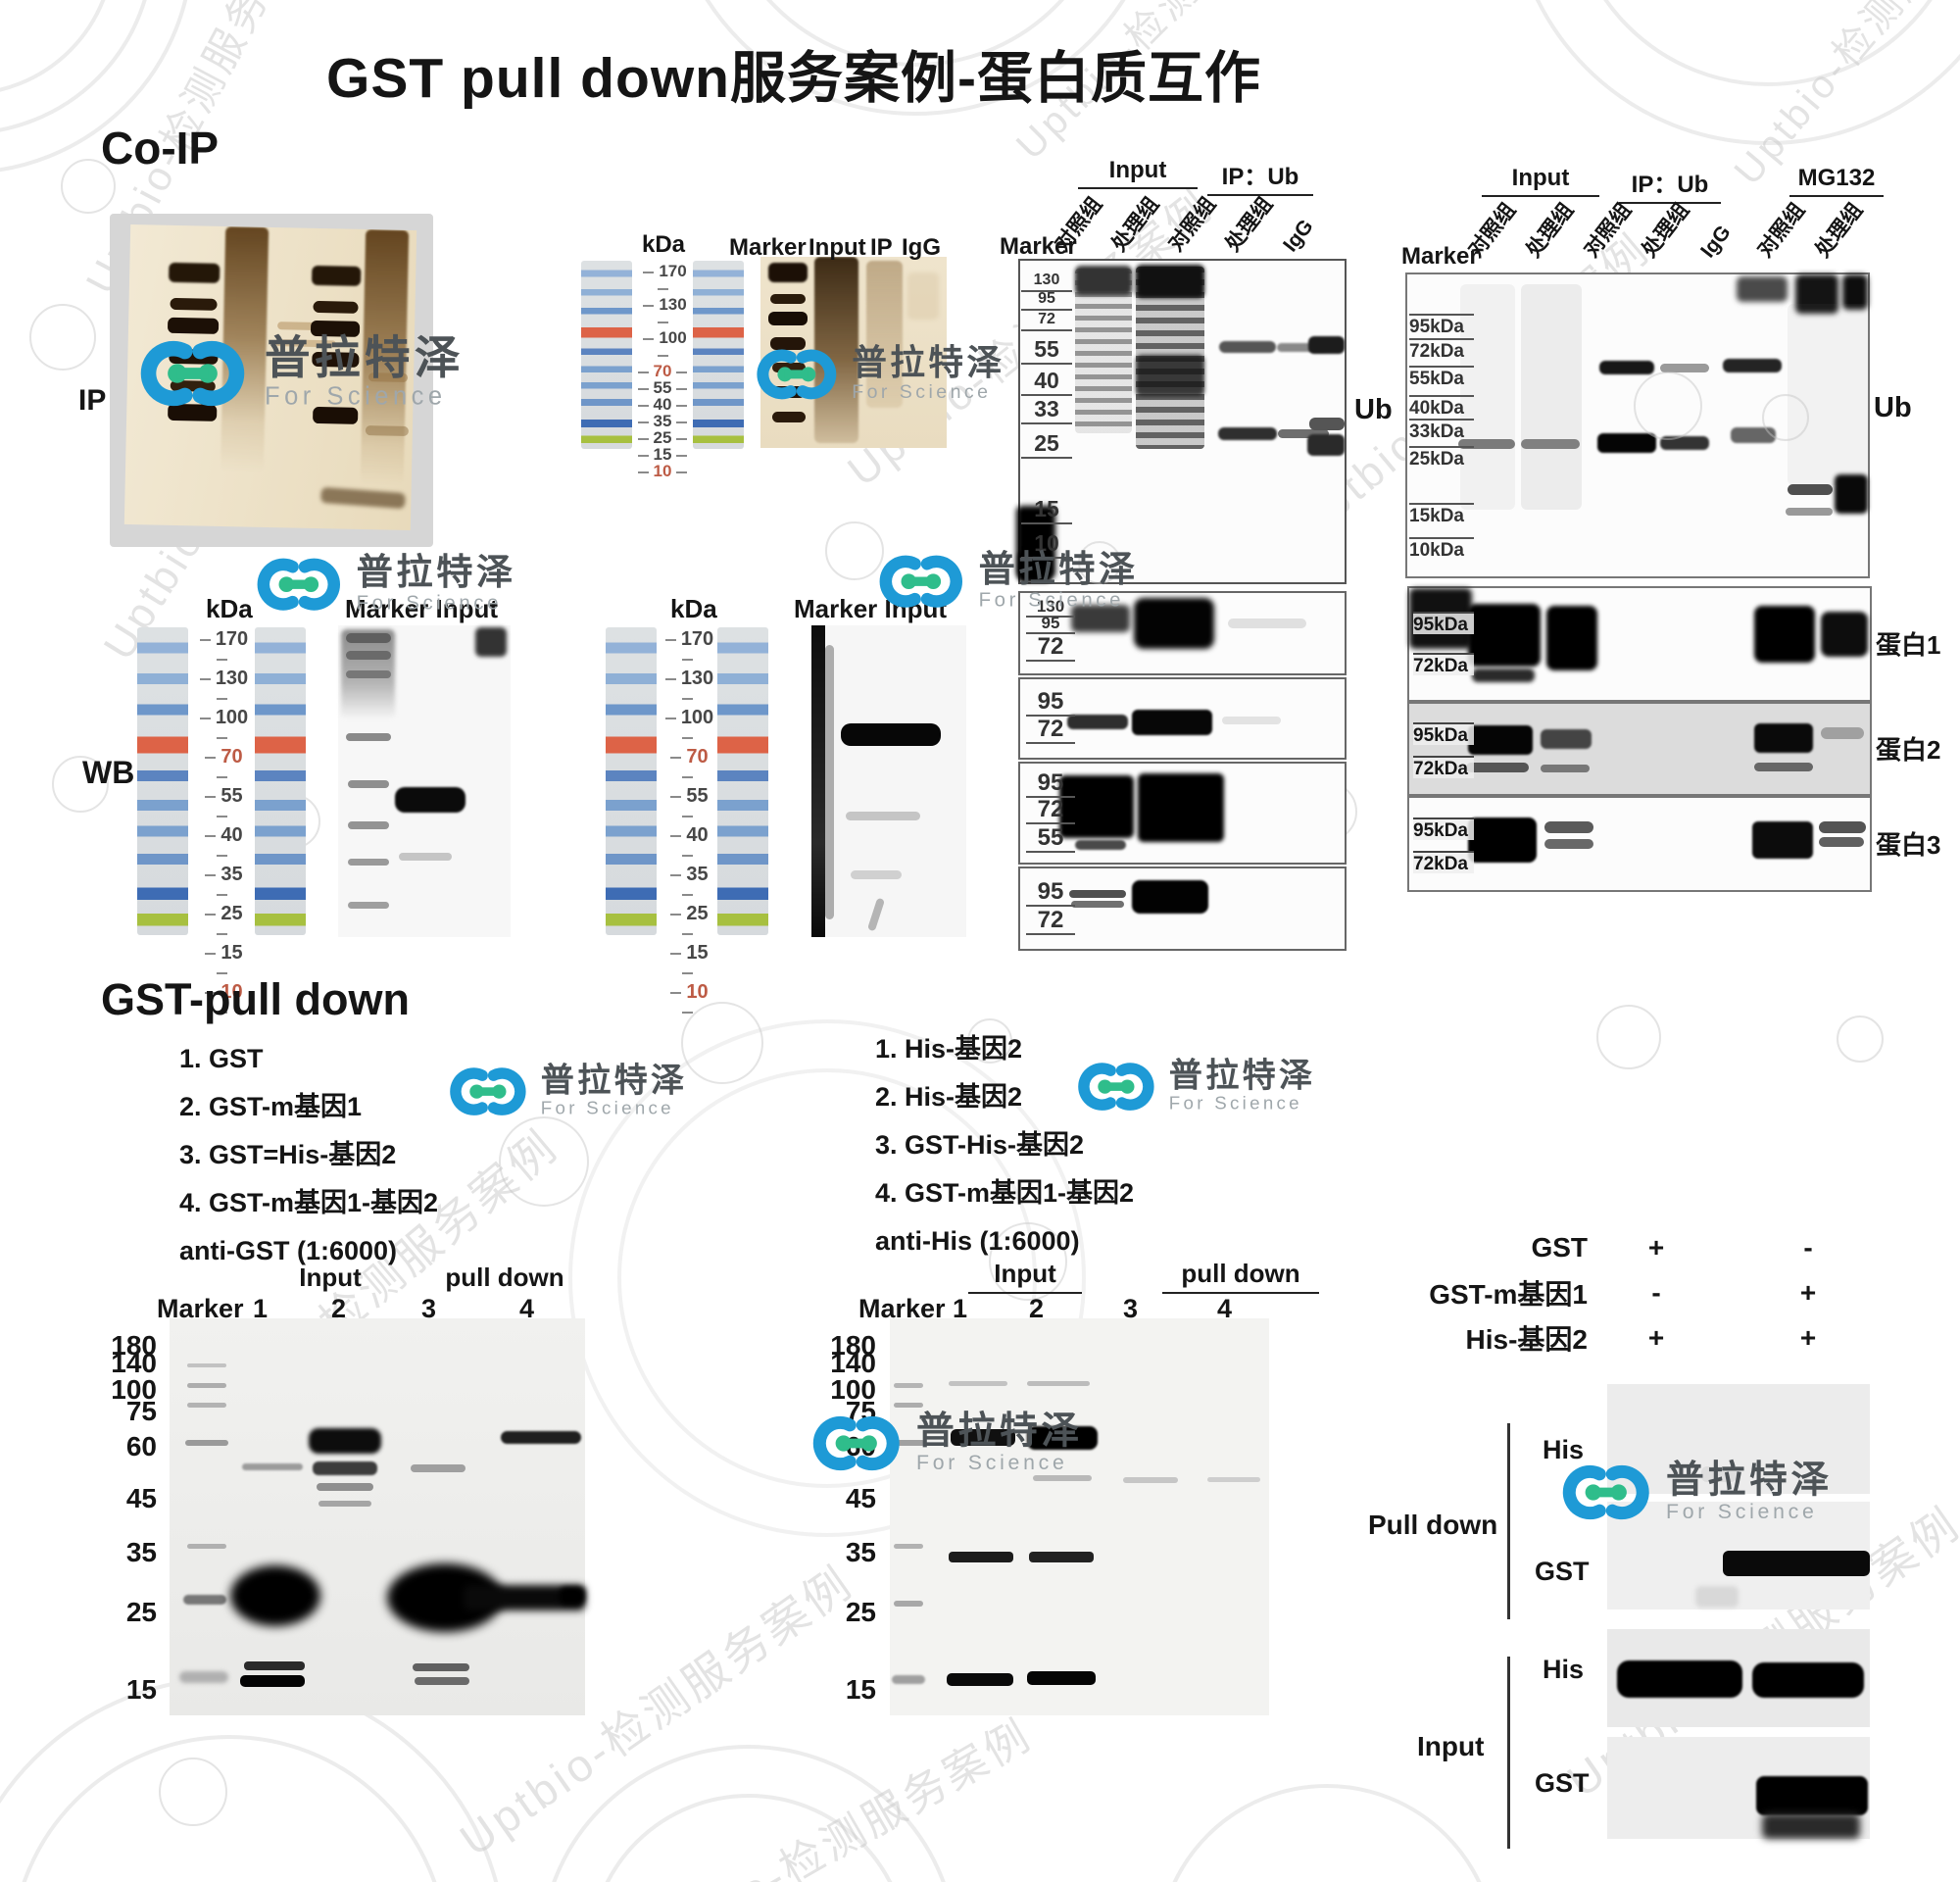 Image resolution: width=1960 pixels, height=1882 pixels. Describe the element at coordinates (921, 248) in the screenshot. I see `silver-gel-col-igg: IgG` at that location.